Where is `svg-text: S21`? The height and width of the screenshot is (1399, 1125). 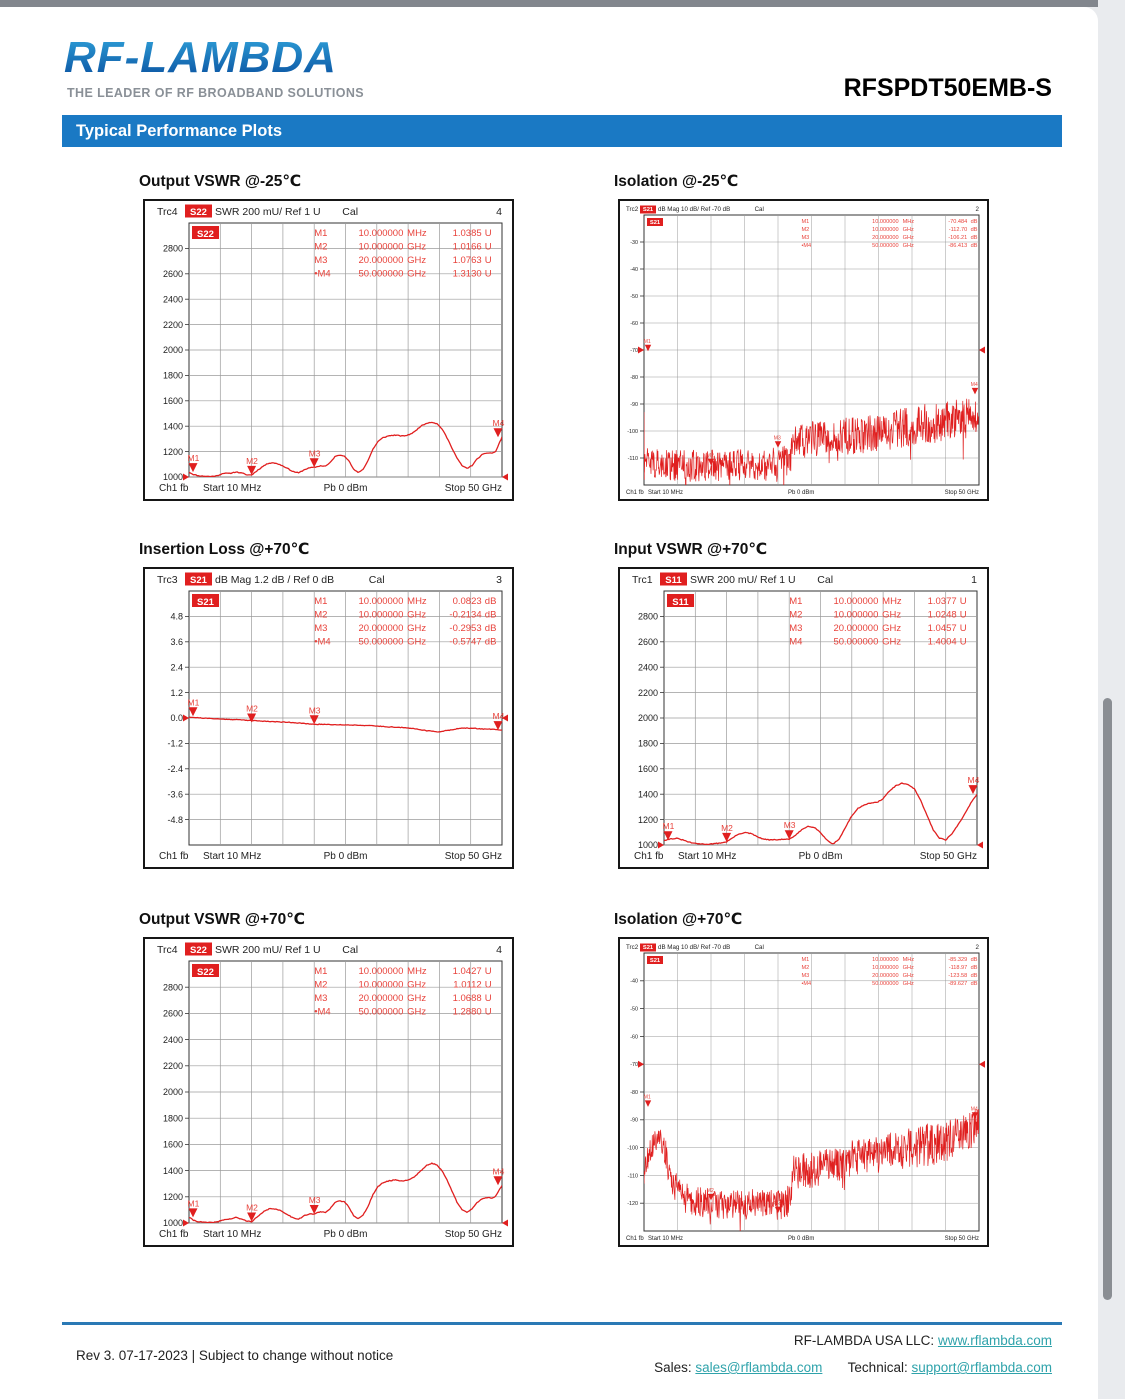 svg-text: S21 is located at coordinates (655, 961).